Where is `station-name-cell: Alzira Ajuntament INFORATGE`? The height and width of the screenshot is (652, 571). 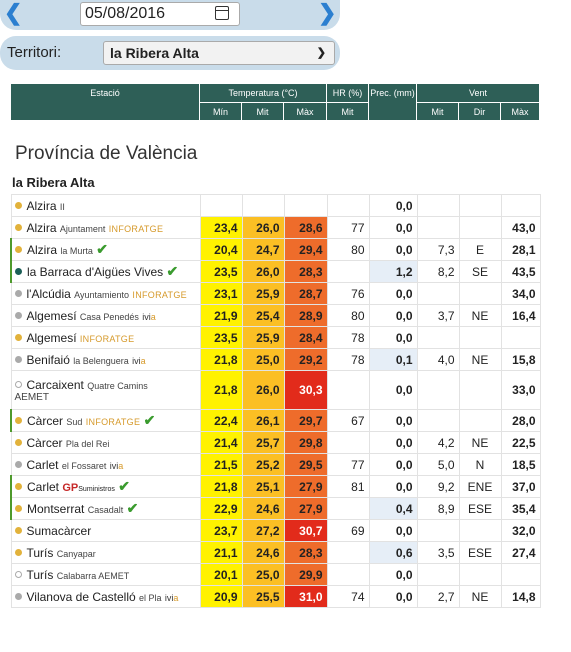 station-name-cell: Alzira Ajuntament INFORATGE is located at coordinates (105, 227).